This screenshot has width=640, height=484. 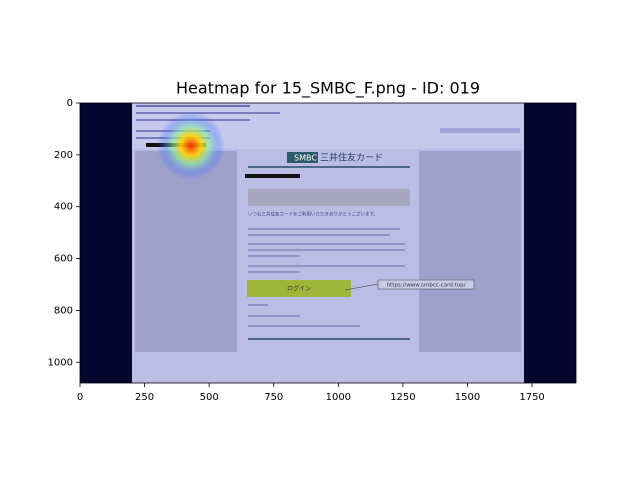 I want to click on button-label: ログイン, so click(x=299, y=289).